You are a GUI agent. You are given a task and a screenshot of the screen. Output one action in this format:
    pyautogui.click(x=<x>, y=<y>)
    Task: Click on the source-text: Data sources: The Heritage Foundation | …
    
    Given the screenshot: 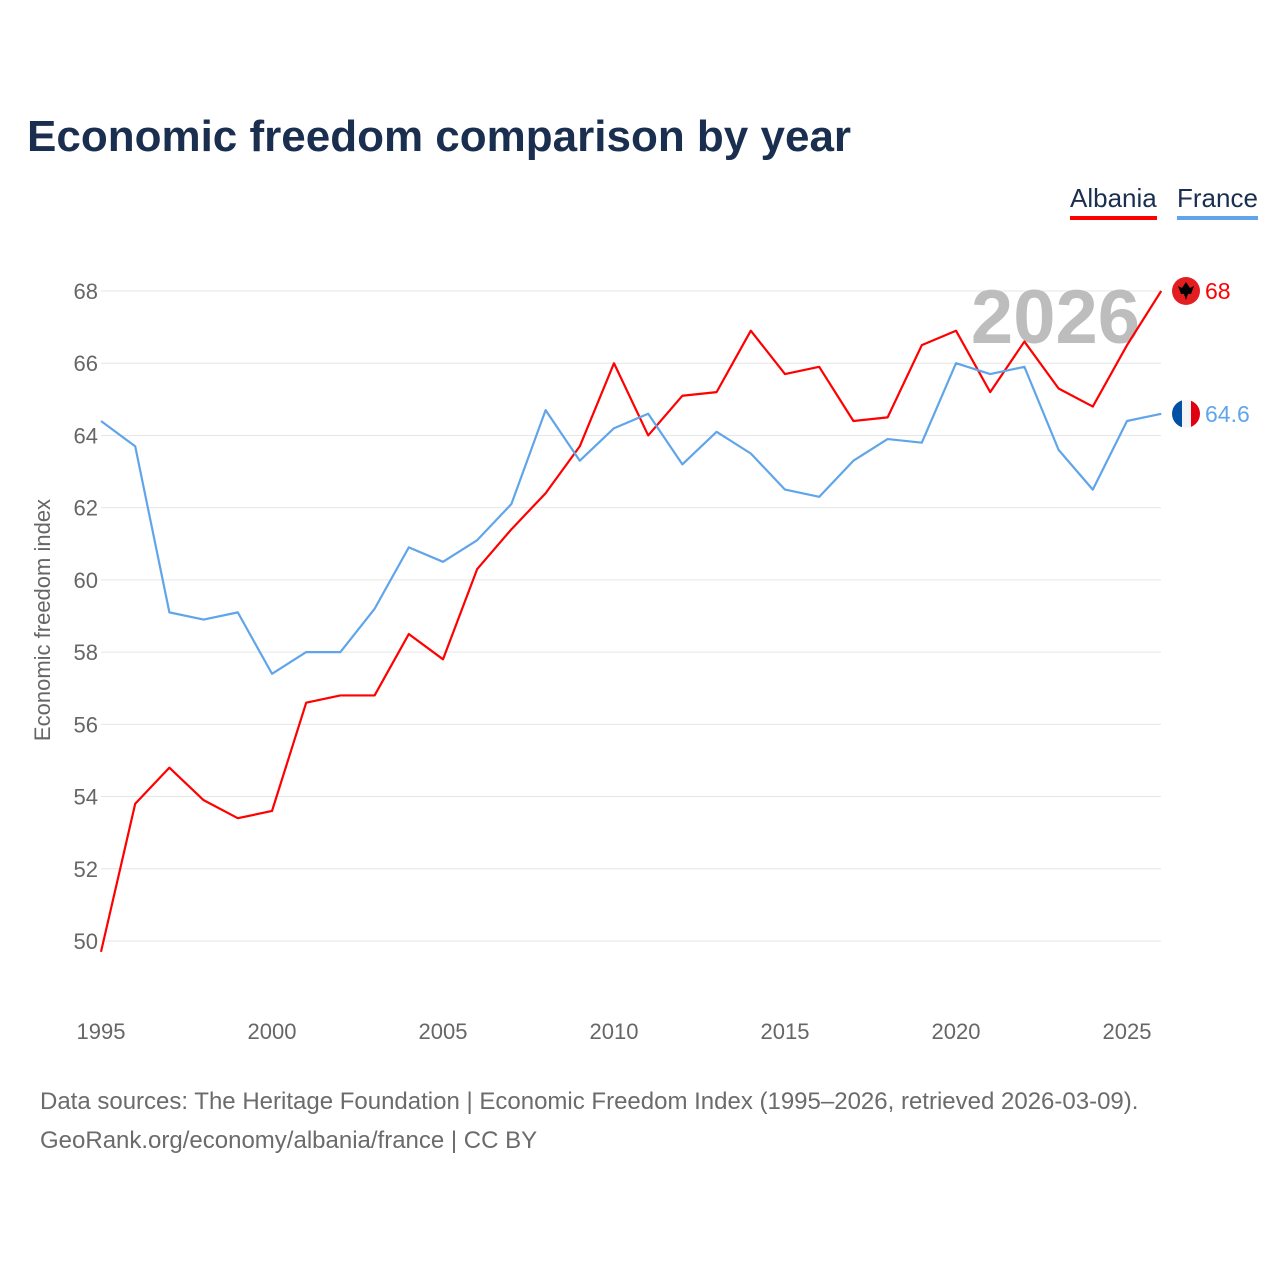 What is the action you would take?
    pyautogui.click(x=589, y=1101)
    